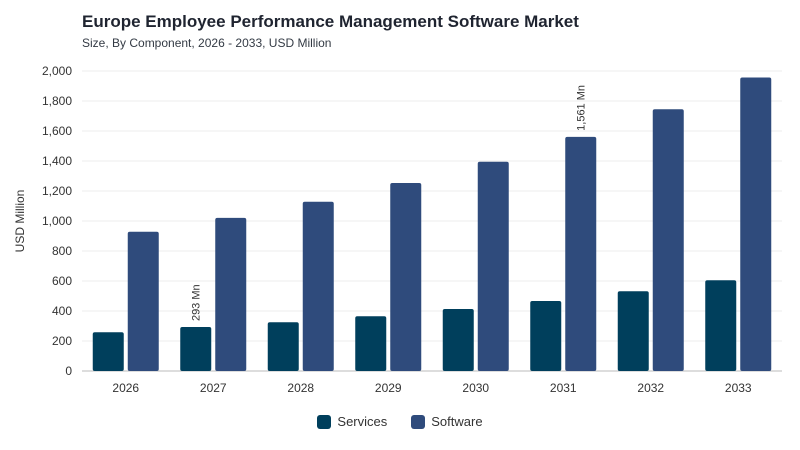 Image resolution: width=800 pixels, height=450 pixels. What do you see at coordinates (68, 371) in the screenshot?
I see `y-tick-label: 0` at bounding box center [68, 371].